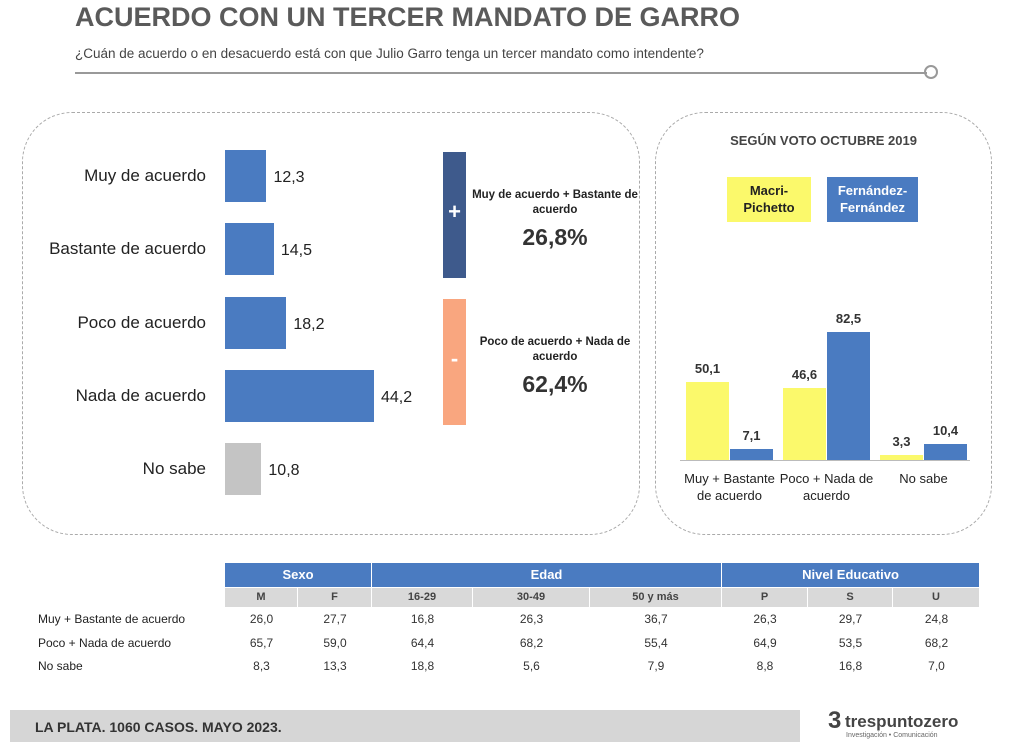 The width and height of the screenshot is (1024, 755). I want to click on category-label: Poco de acuerdo, so click(141, 322).